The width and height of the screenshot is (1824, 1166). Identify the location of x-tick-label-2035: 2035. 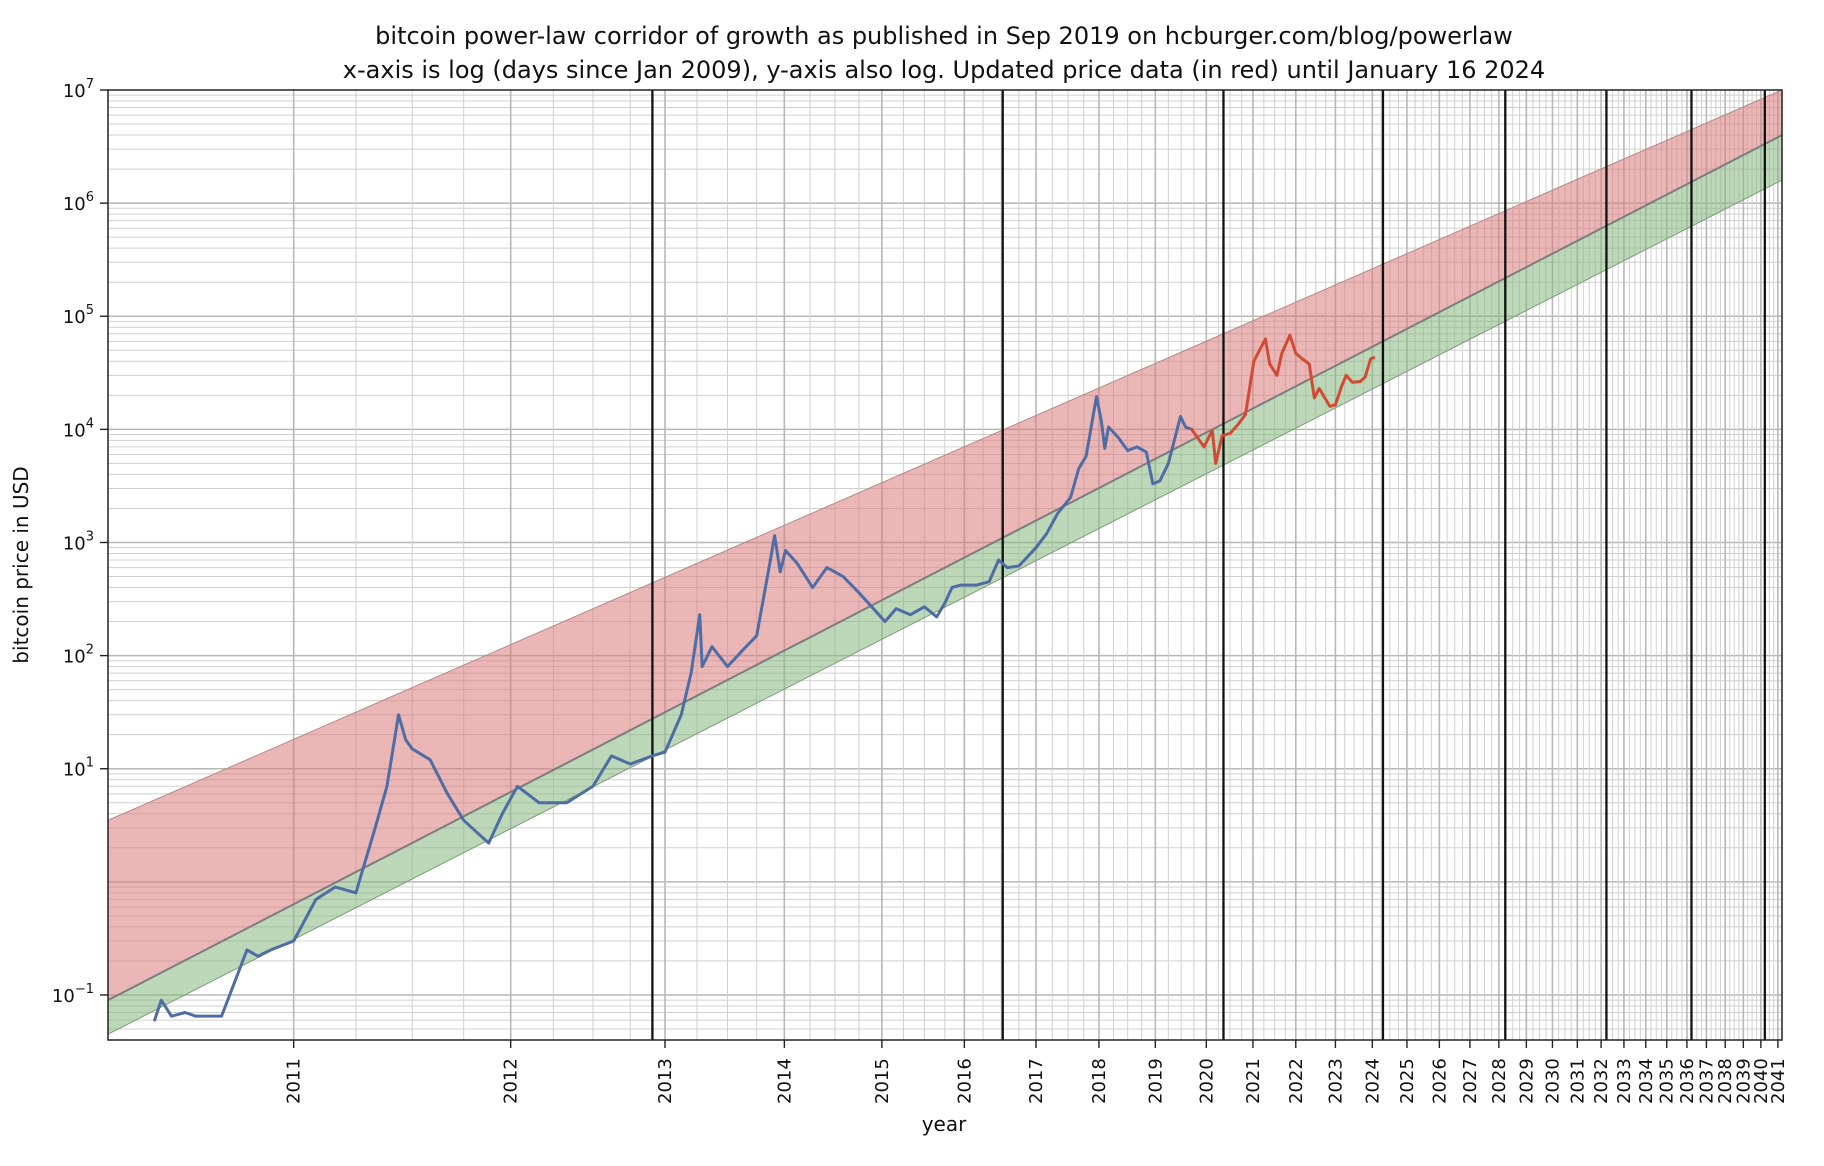
(1667, 1081).